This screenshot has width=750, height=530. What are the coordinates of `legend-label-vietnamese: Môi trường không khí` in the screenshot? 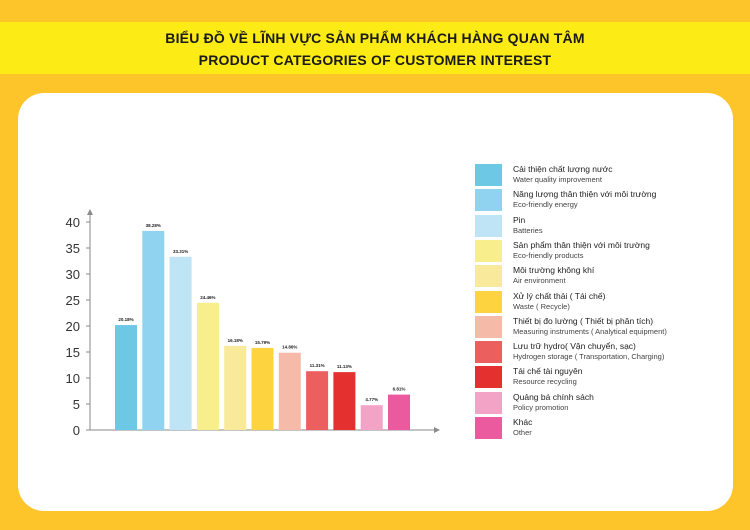 It's located at (554, 270).